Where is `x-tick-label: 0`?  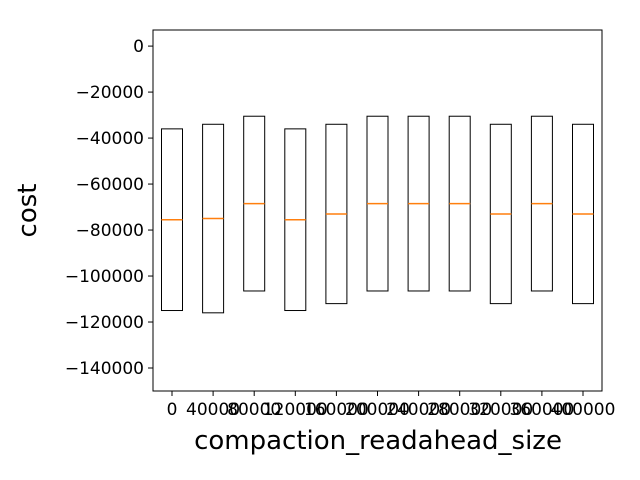
x-tick-label: 0 is located at coordinates (172, 410).